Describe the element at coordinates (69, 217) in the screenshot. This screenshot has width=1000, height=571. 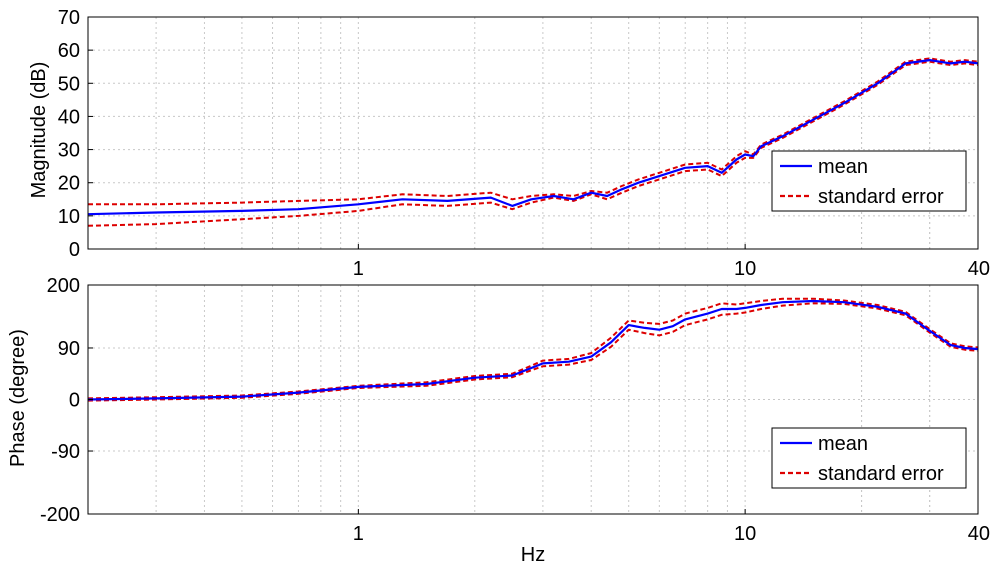
I see `magnitude-ytick-label: 10` at that location.